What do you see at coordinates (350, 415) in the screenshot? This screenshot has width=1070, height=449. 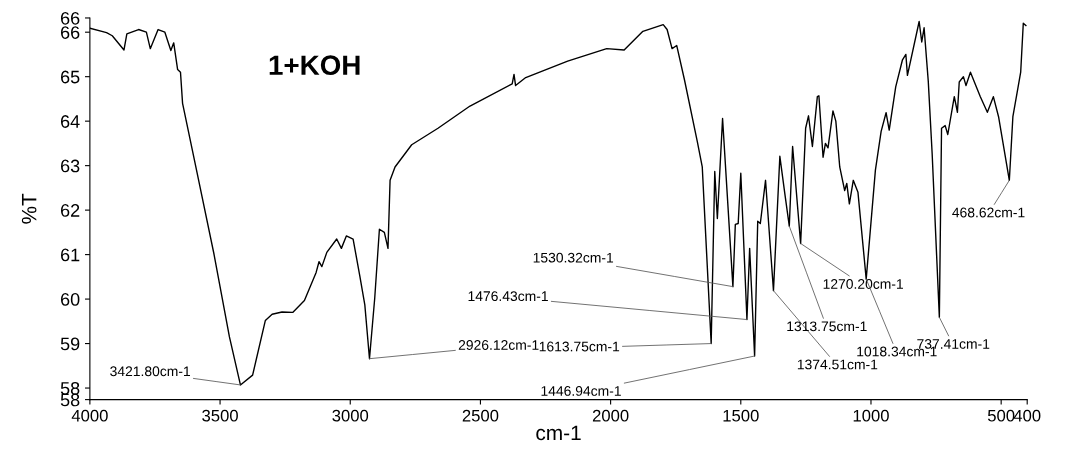 I see `x-tick-label: 3000` at bounding box center [350, 415].